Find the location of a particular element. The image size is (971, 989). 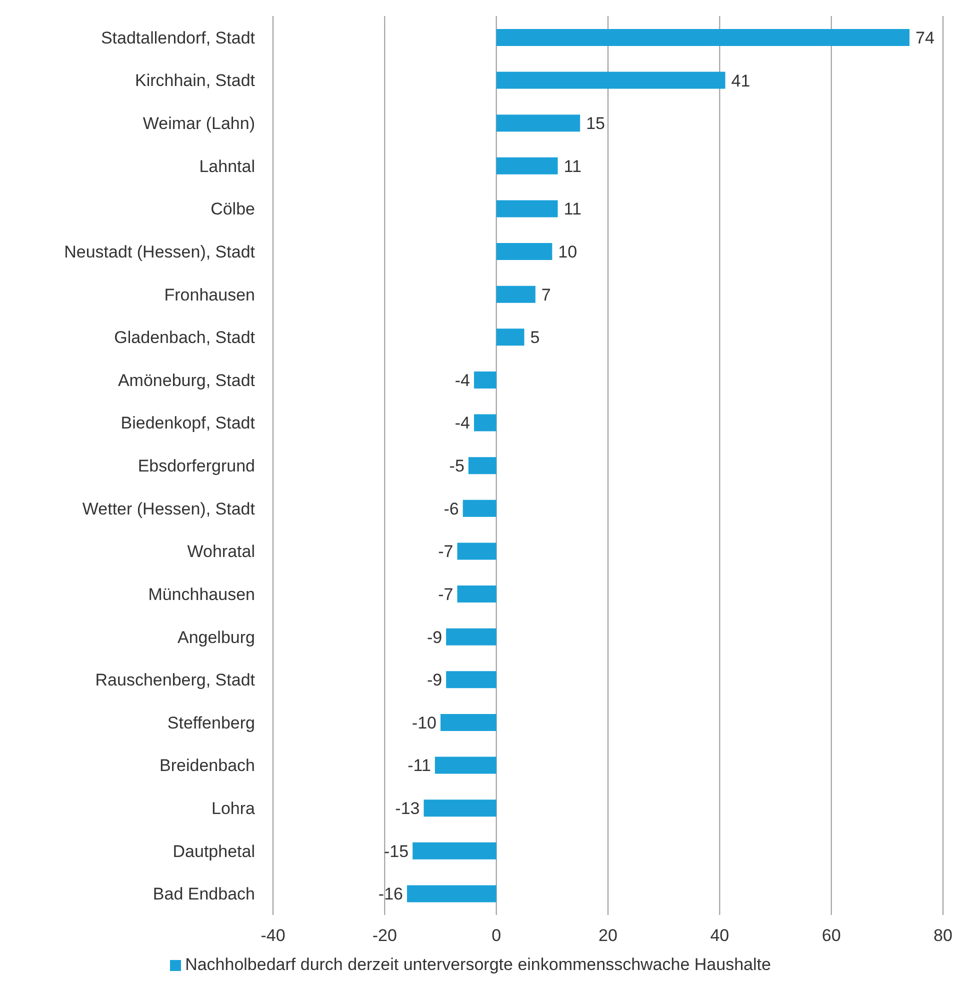

data-label: 10 is located at coordinates (568, 252).